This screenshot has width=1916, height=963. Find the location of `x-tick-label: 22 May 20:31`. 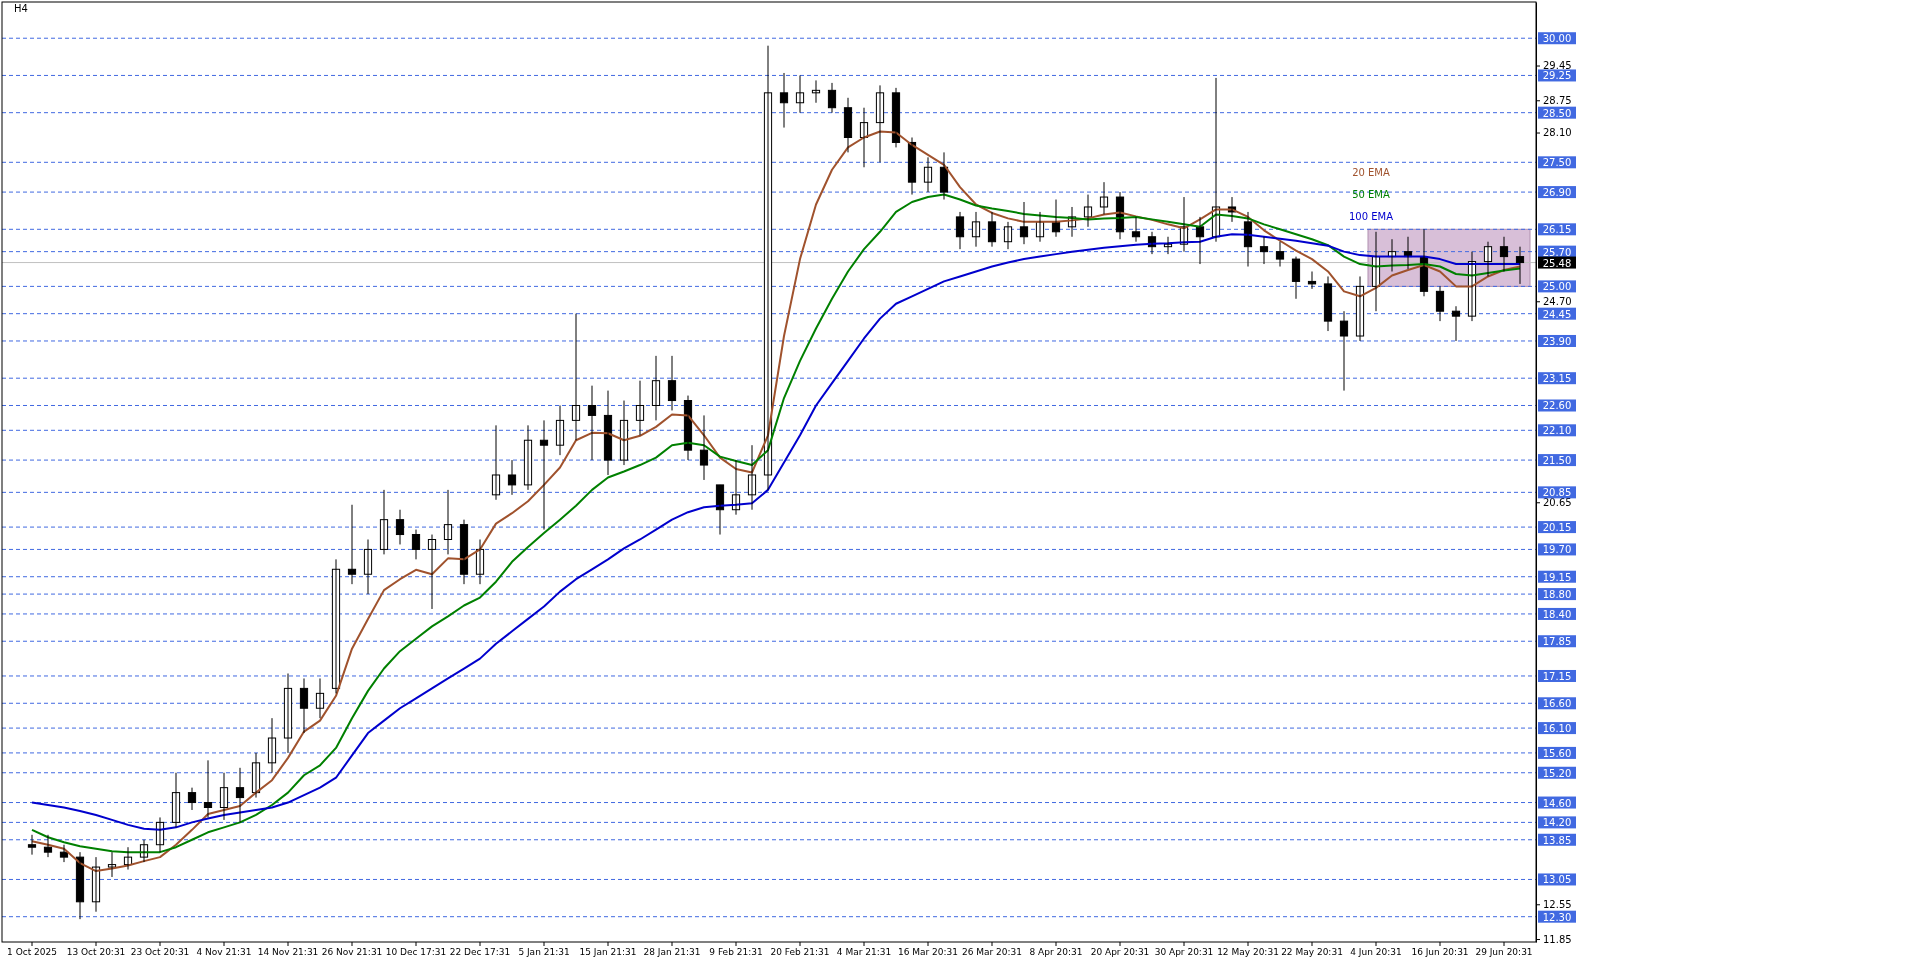

x-tick-label: 22 May 20:31 is located at coordinates (1312, 952).